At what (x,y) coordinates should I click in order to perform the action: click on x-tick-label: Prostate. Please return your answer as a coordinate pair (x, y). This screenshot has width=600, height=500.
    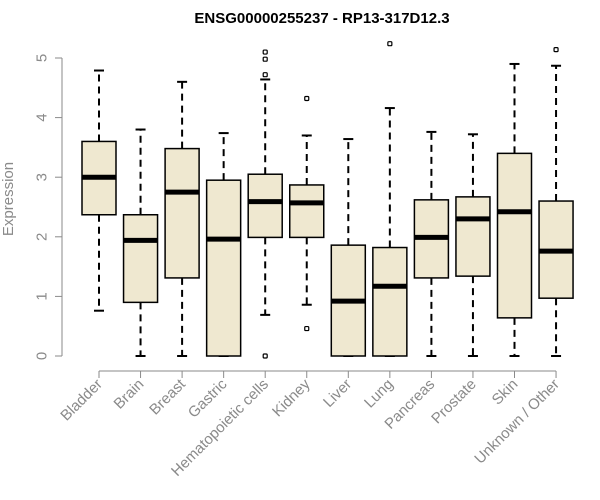
    Looking at the image, I should click on (454, 402).